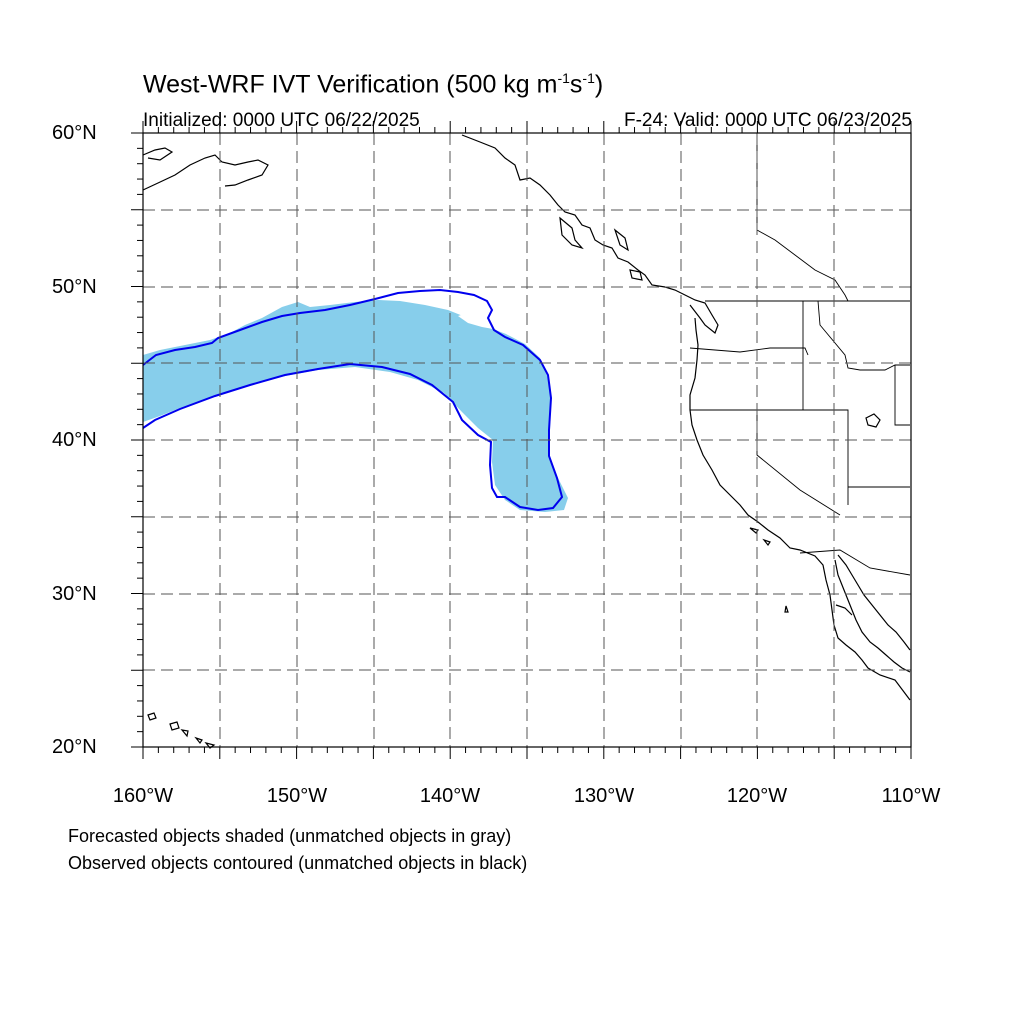  I want to click on baja-california, so click(872, 613).